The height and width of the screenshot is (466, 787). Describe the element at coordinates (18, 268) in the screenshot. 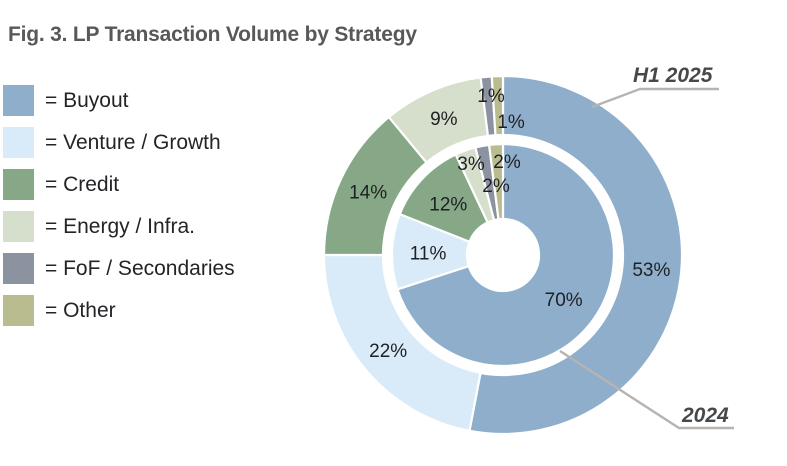

I see `legend-swatch-fof-secondaries` at that location.